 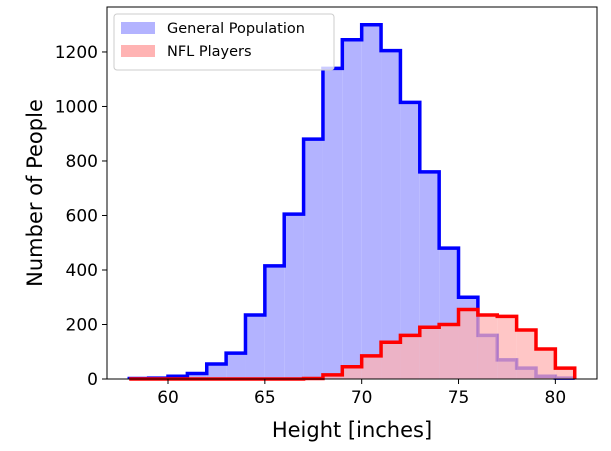 I want to click on y-axis-label: Number of People, so click(x=35, y=193).